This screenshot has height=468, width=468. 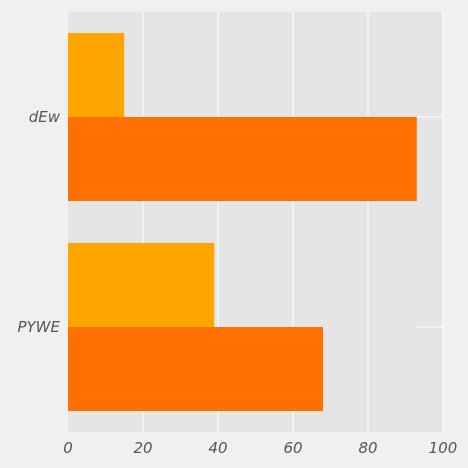 I want to click on x-tick-label: 60, so click(x=292, y=448).